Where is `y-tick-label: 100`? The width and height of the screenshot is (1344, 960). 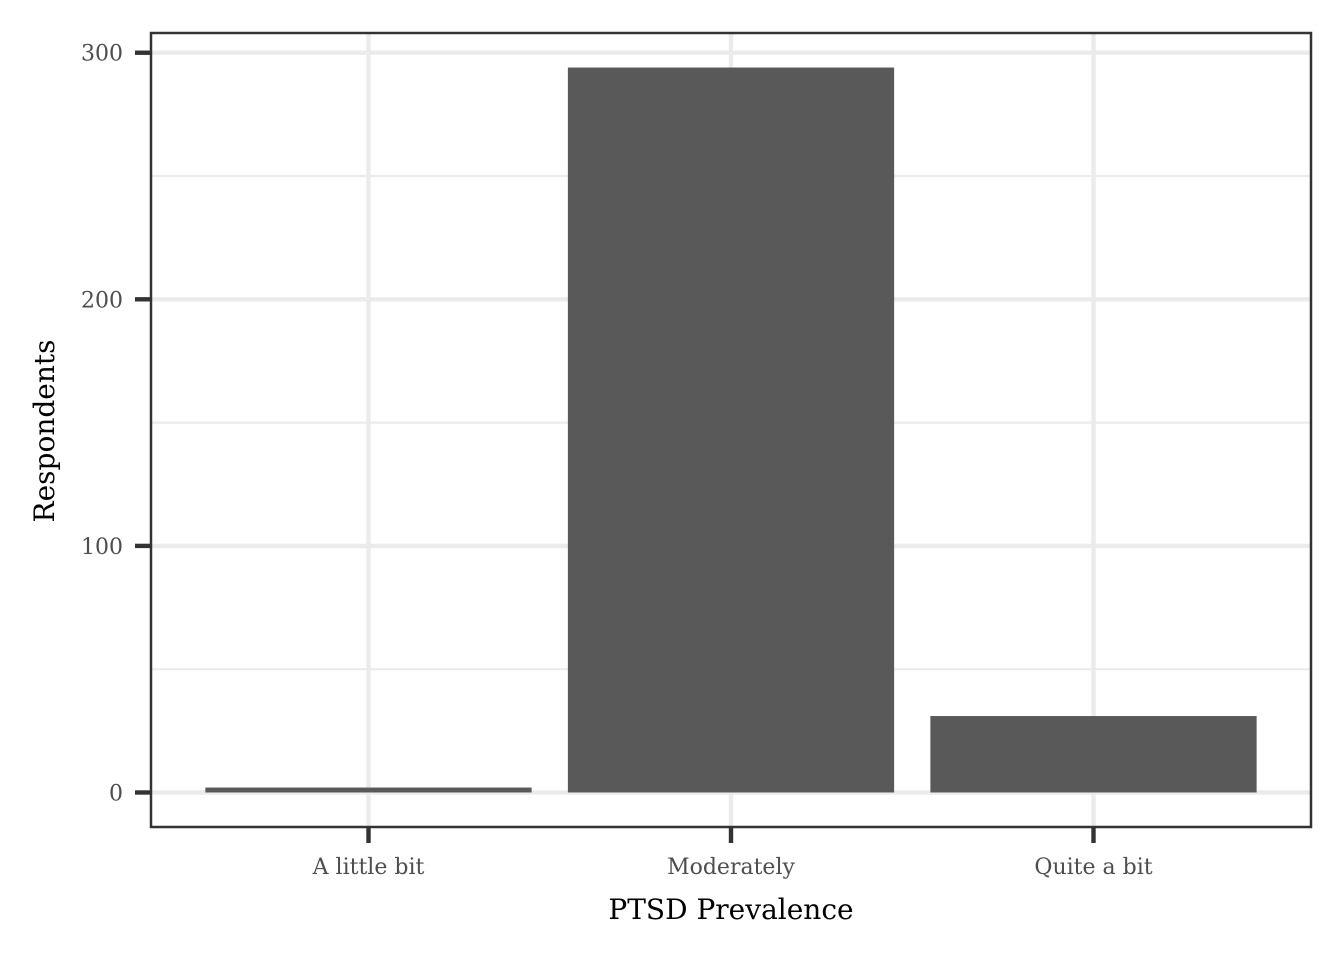
y-tick-label: 100 is located at coordinates (102, 547).